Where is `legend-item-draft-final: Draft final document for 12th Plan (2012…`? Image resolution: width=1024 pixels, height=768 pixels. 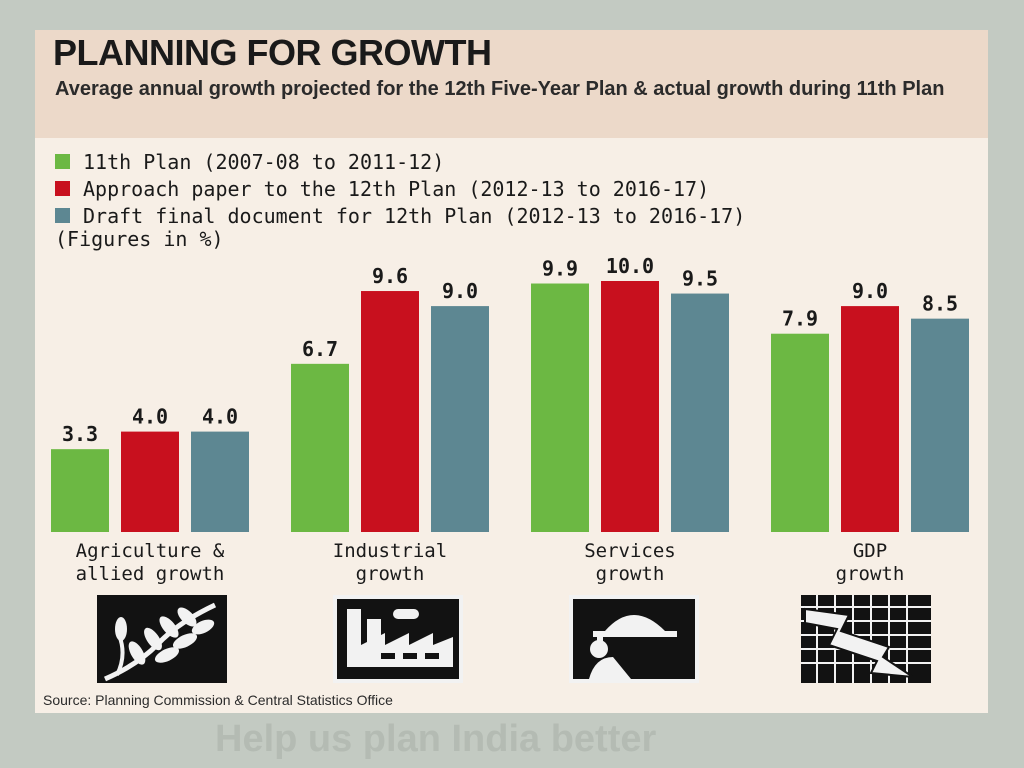 legend-item-draft-final: Draft final document for 12th Plan (2012… is located at coordinates (400, 215).